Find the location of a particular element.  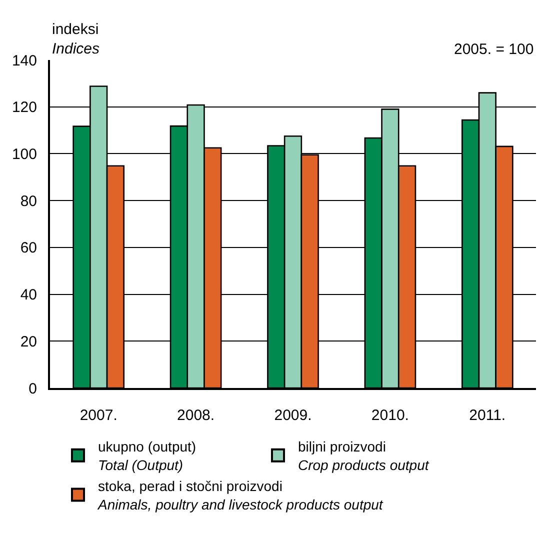

x-tick-label: 2009. is located at coordinates (293, 415).